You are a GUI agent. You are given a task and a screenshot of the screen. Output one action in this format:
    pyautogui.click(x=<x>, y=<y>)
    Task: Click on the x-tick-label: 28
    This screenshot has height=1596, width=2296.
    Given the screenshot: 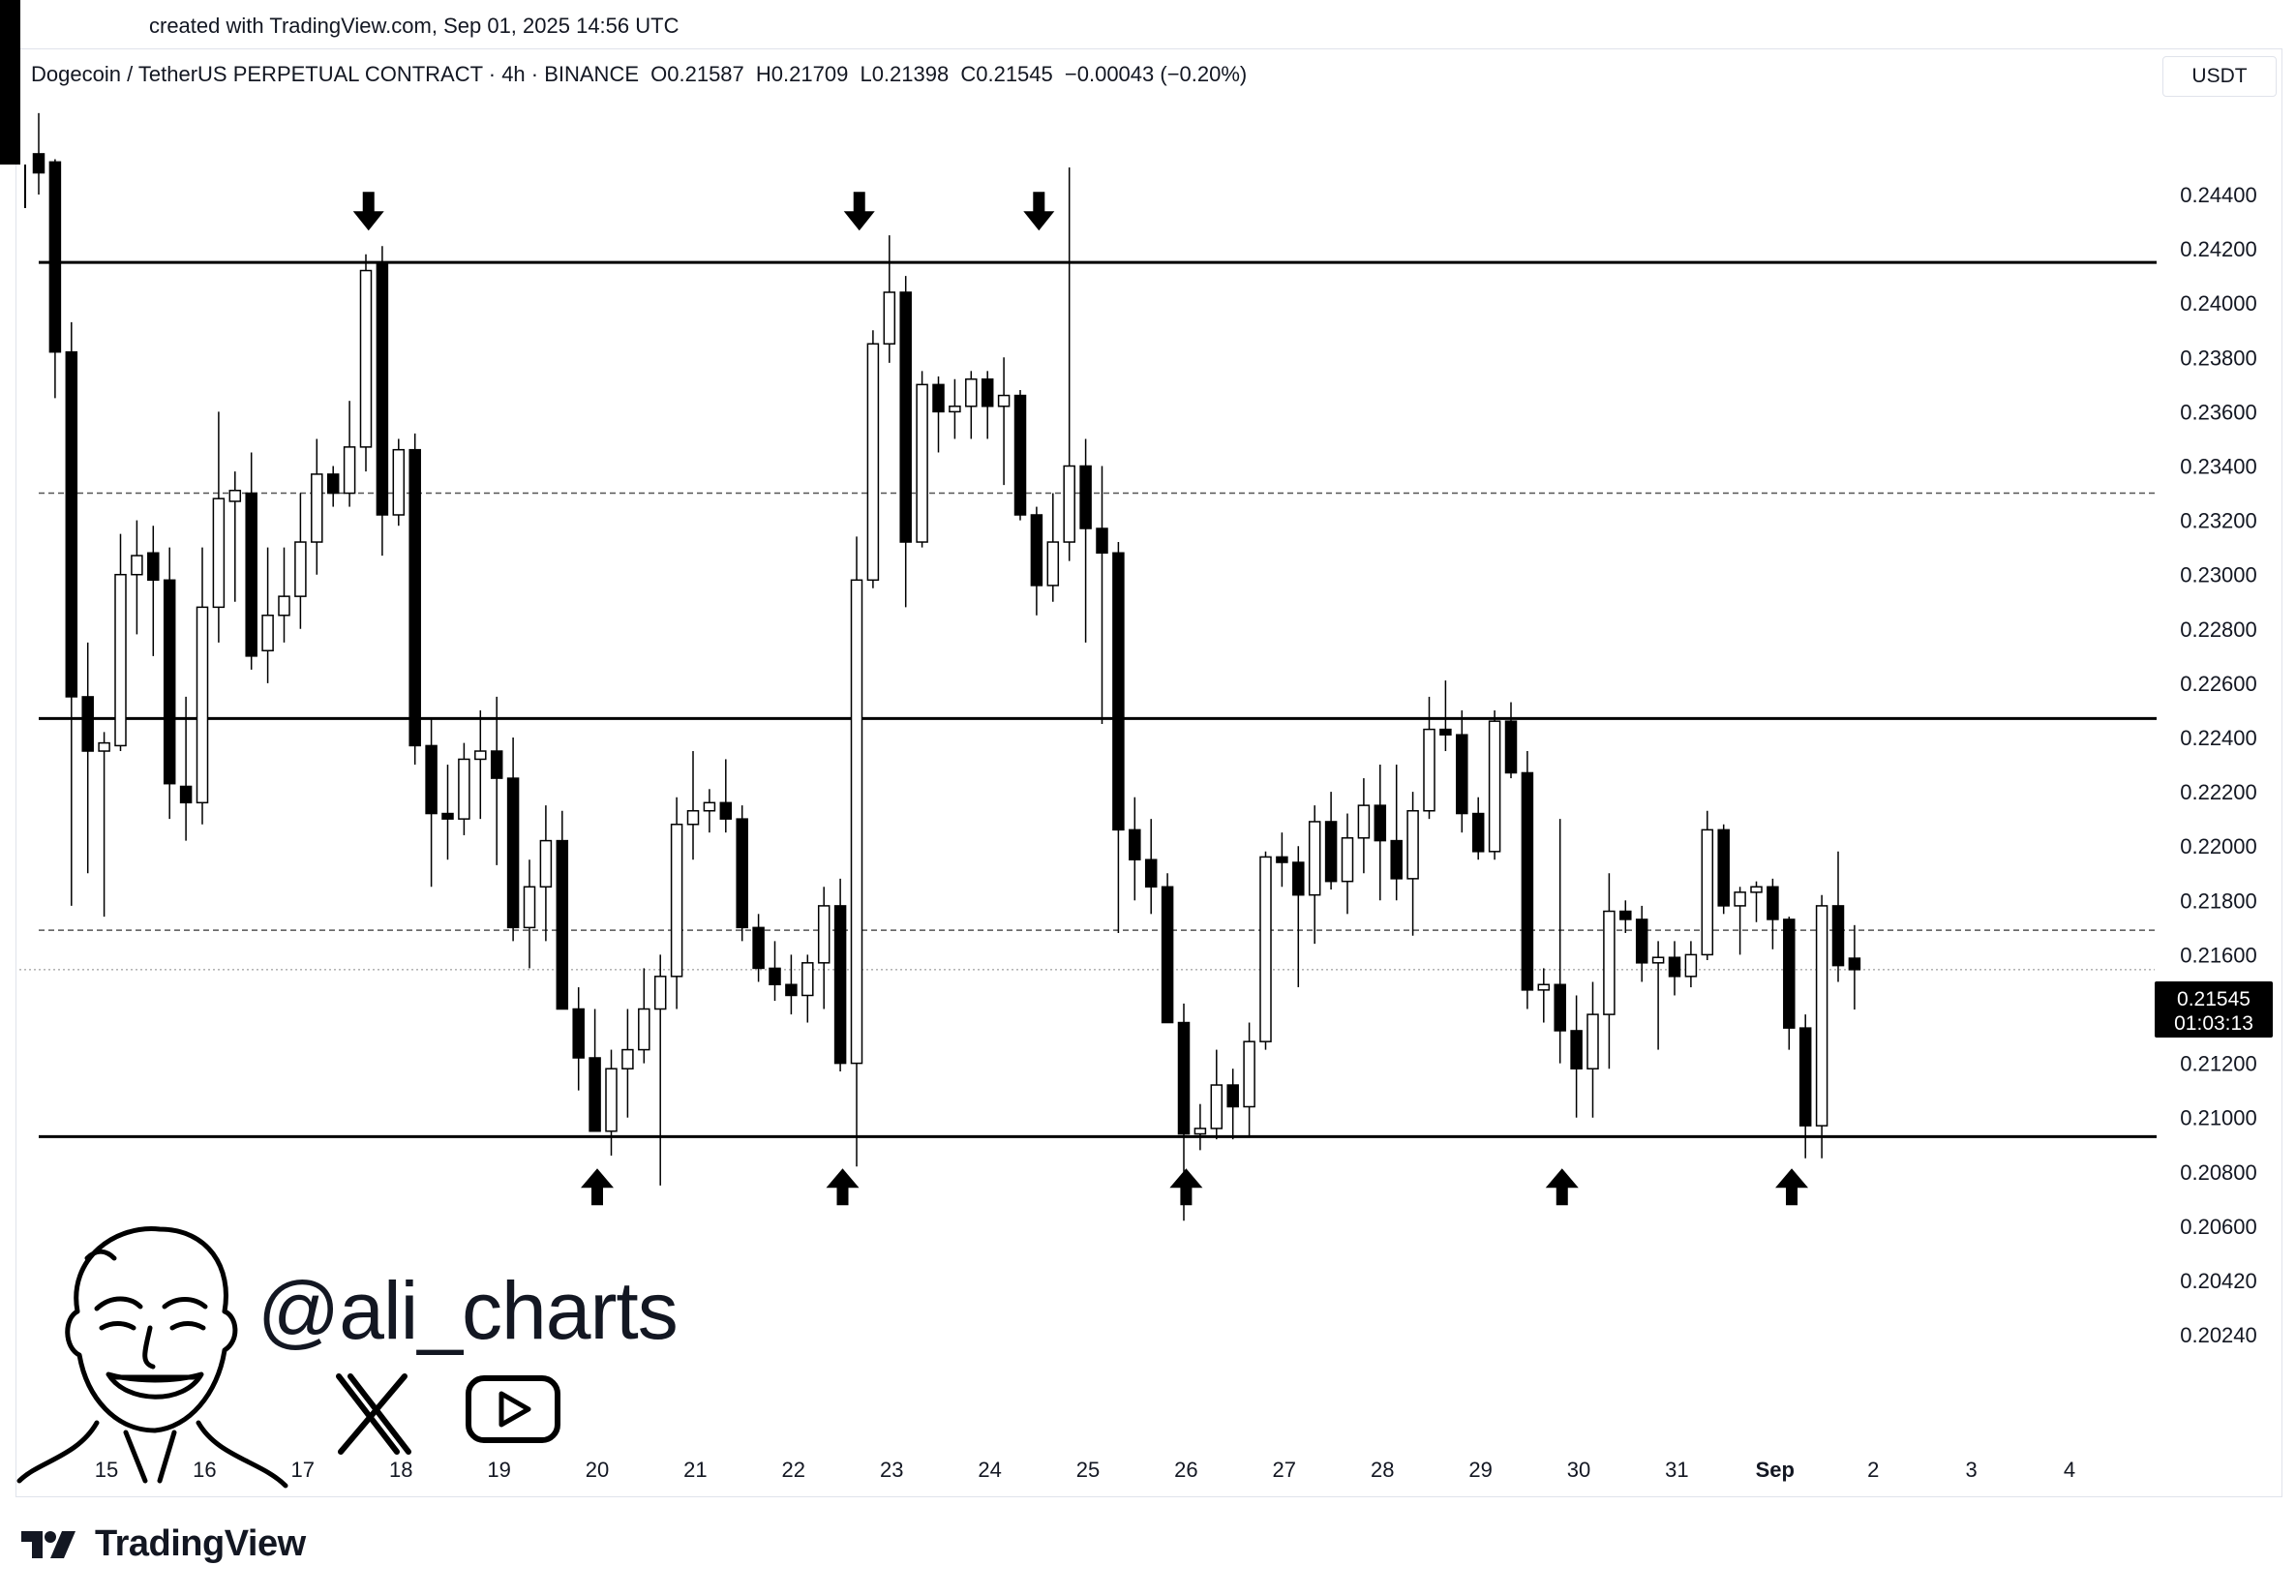 What is the action you would take?
    pyautogui.click(x=1382, y=1470)
    